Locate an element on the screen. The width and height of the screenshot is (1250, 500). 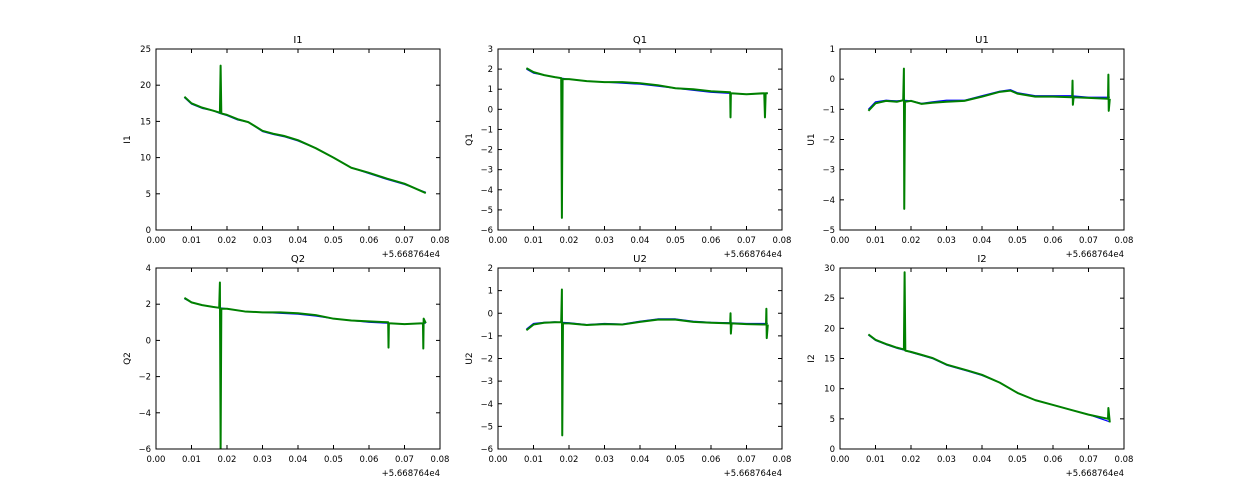
y-axis-label-u2: U2 is located at coordinates (470, 358).